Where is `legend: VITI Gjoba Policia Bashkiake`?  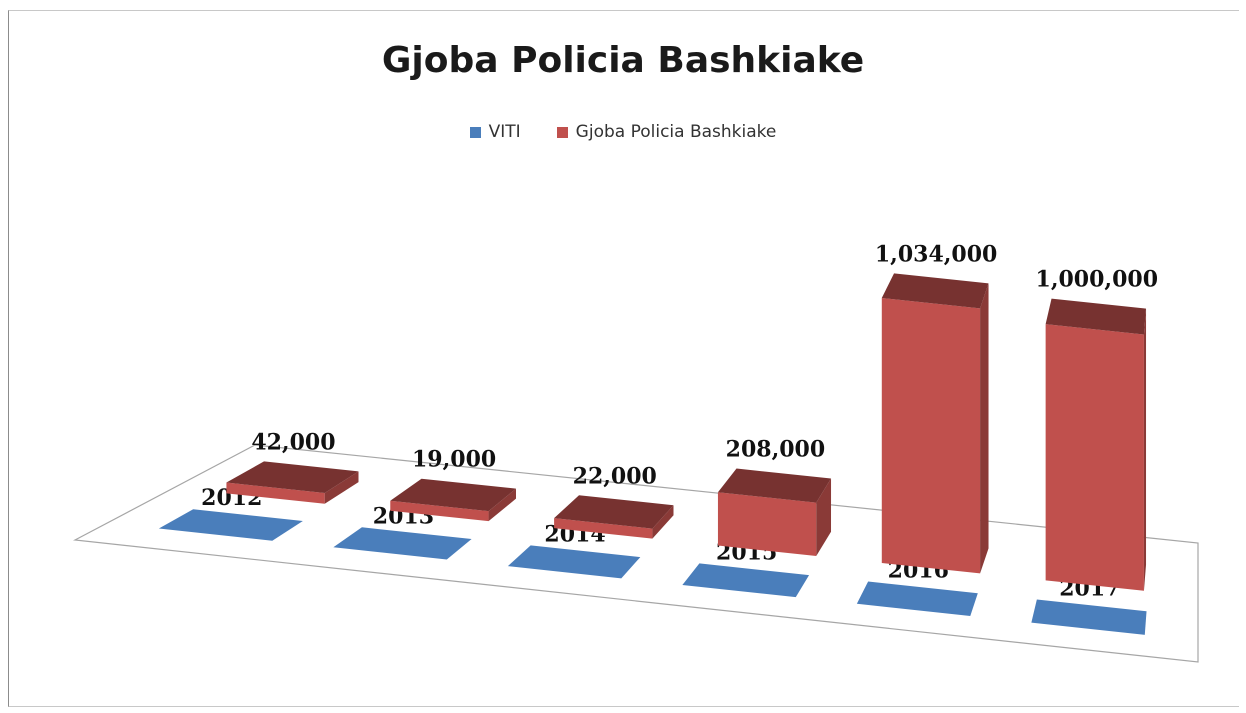 legend: VITI Gjoba Policia Bashkiake is located at coordinates (623, 132).